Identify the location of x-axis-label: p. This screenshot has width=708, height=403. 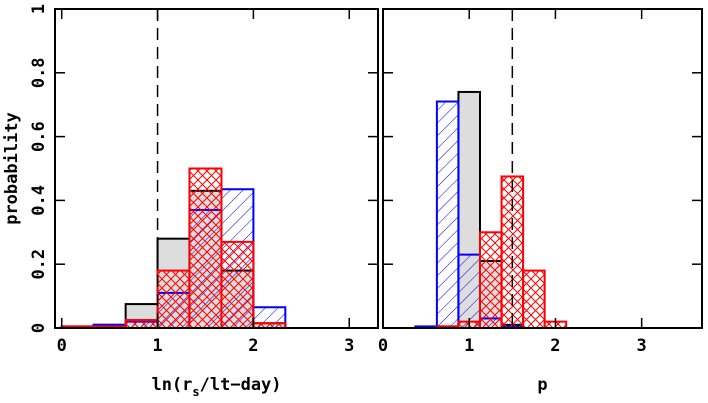
(542, 385).